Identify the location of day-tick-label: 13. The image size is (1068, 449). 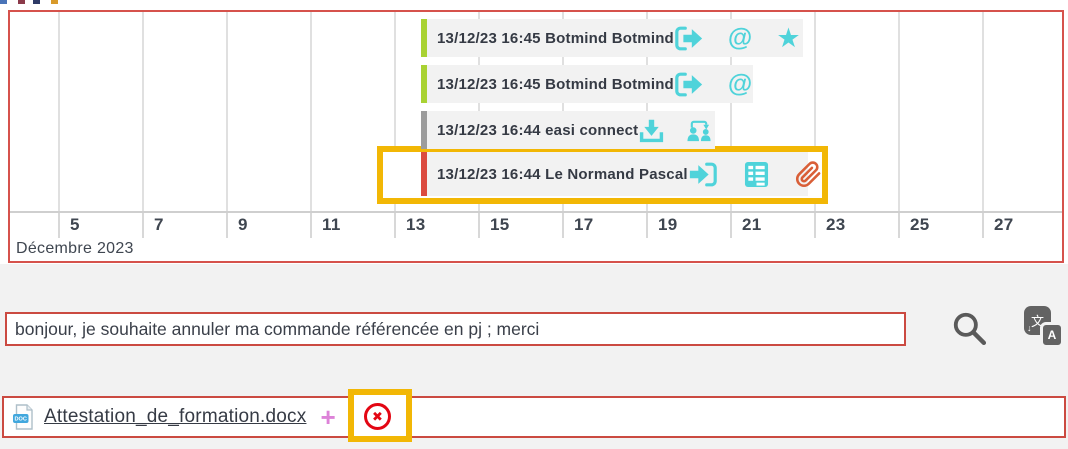
(416, 224).